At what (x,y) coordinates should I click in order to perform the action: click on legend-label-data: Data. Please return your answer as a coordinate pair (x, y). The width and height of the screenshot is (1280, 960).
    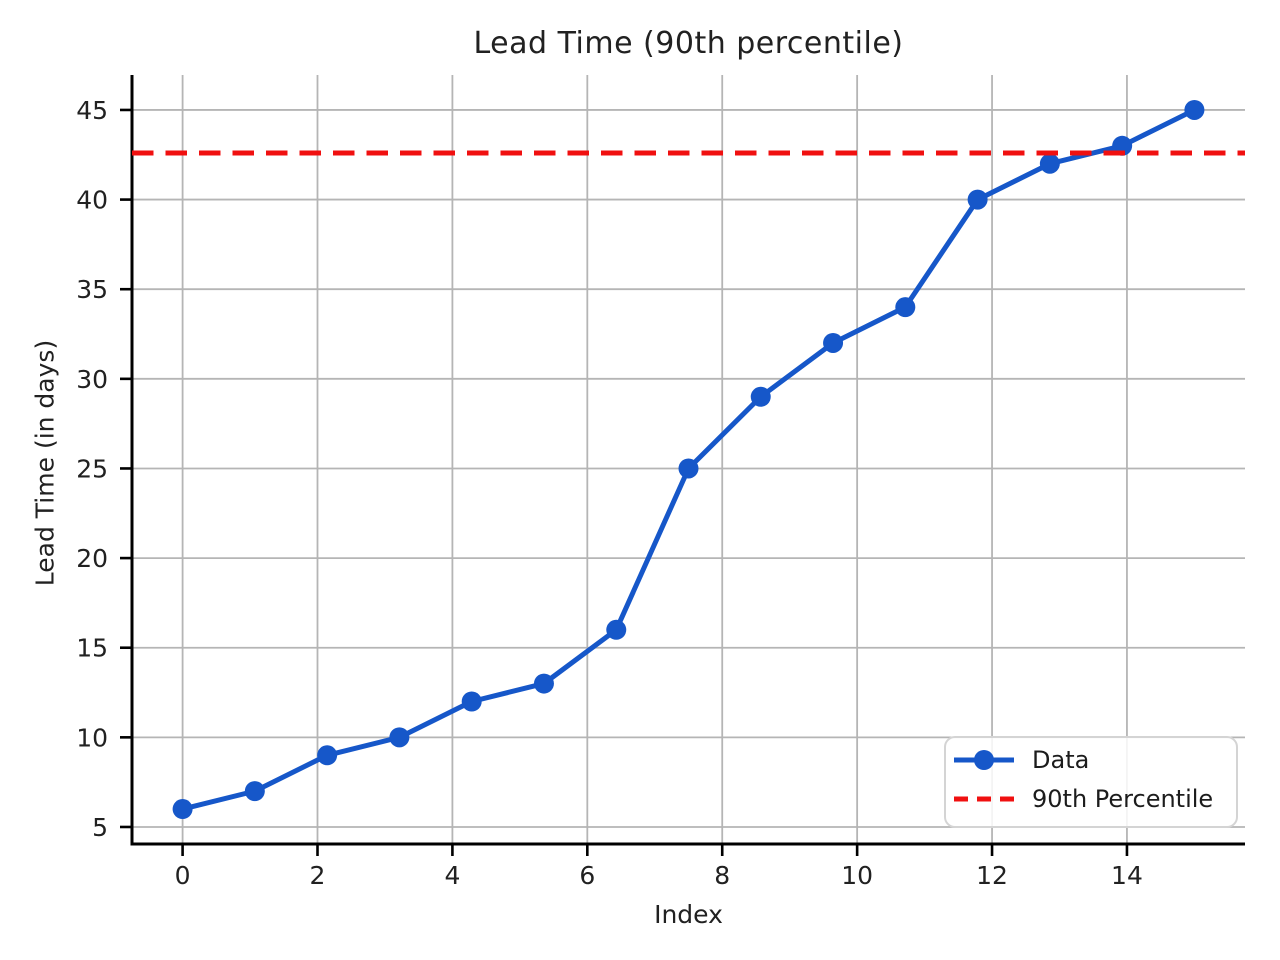
    Looking at the image, I should click on (1061, 760).